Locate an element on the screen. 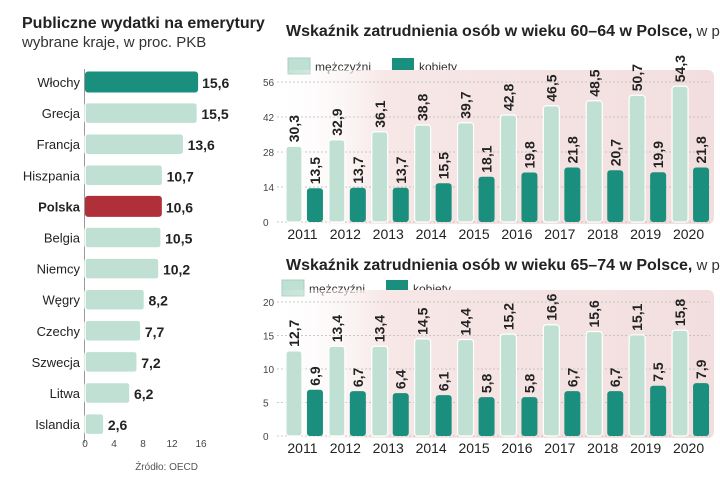 The width and height of the screenshot is (720, 489). data-label-men: 46,5 is located at coordinates (551, 87).